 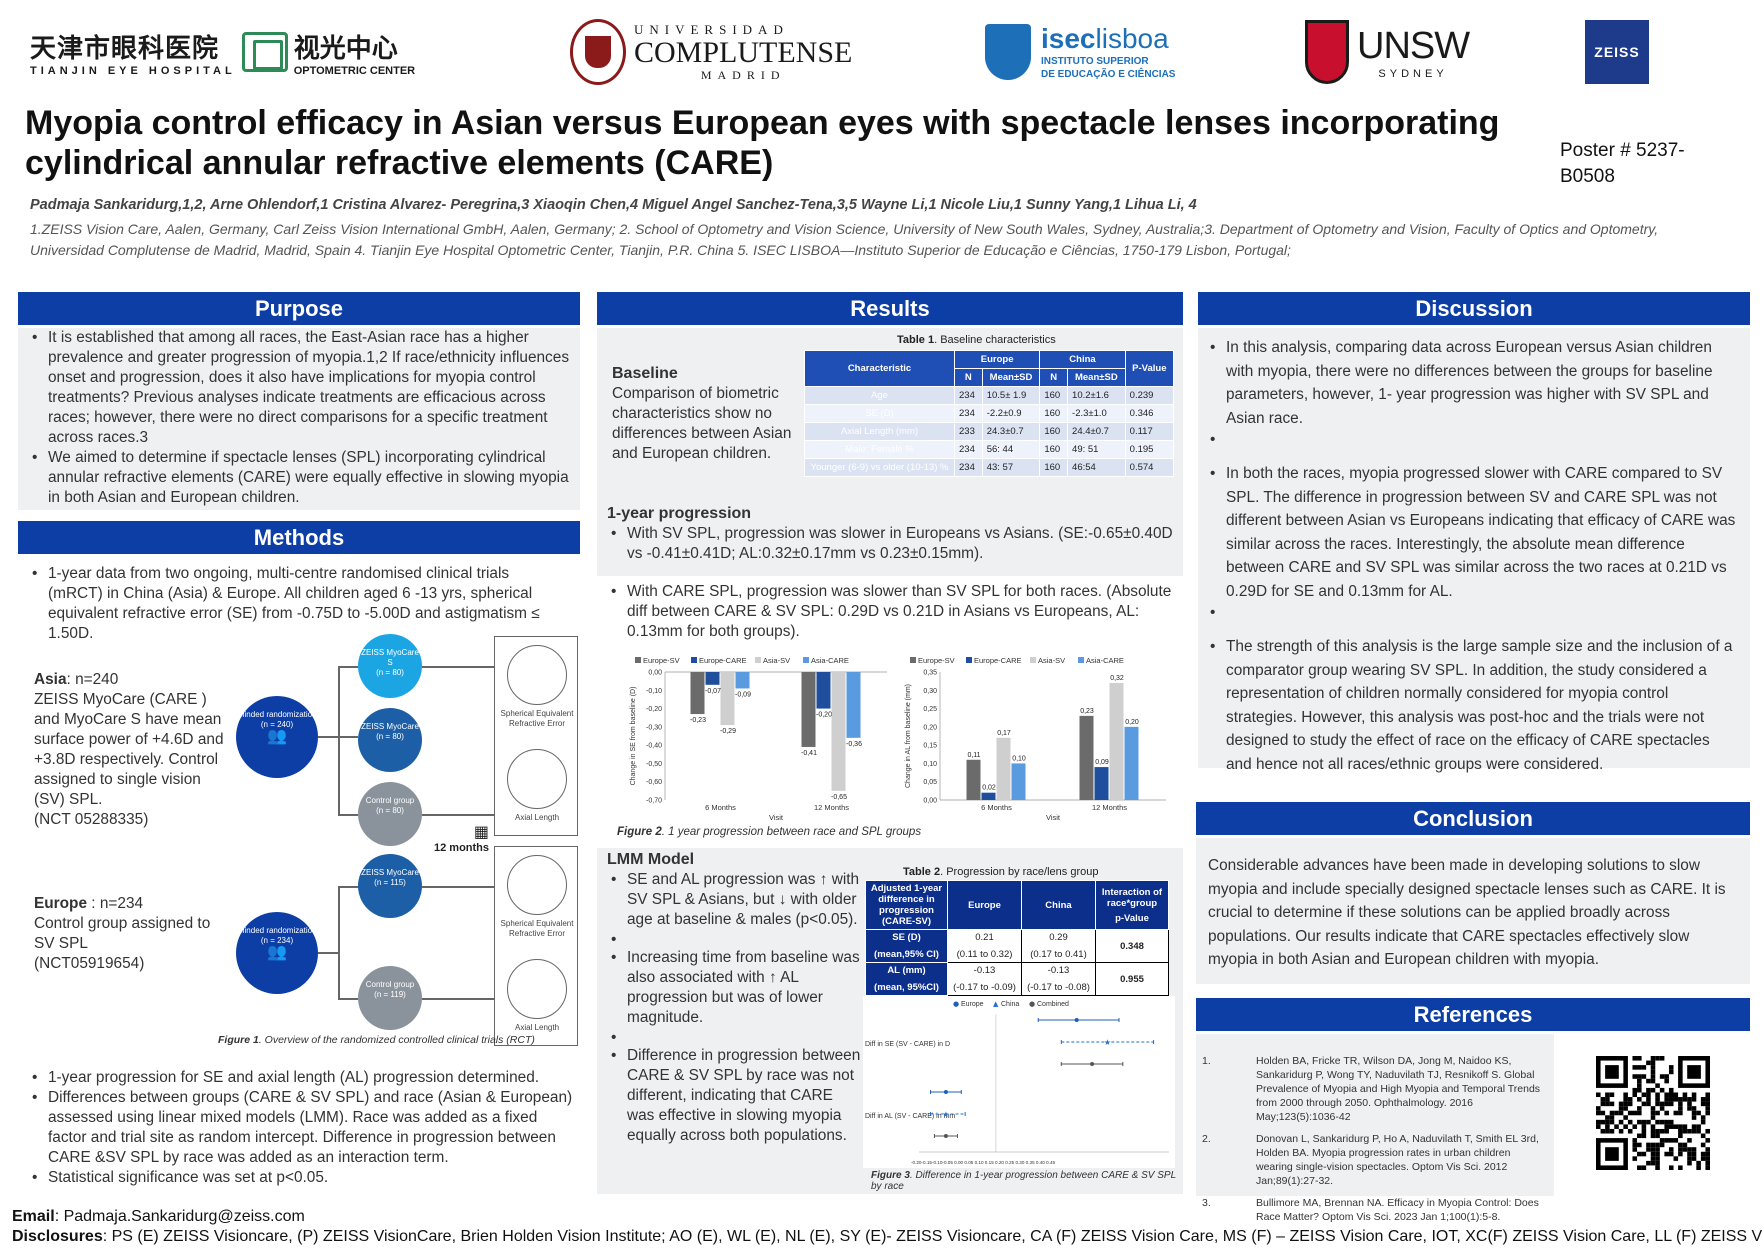 What do you see at coordinates (743, 694) in the screenshot?
I see `data-label: -0,09` at bounding box center [743, 694].